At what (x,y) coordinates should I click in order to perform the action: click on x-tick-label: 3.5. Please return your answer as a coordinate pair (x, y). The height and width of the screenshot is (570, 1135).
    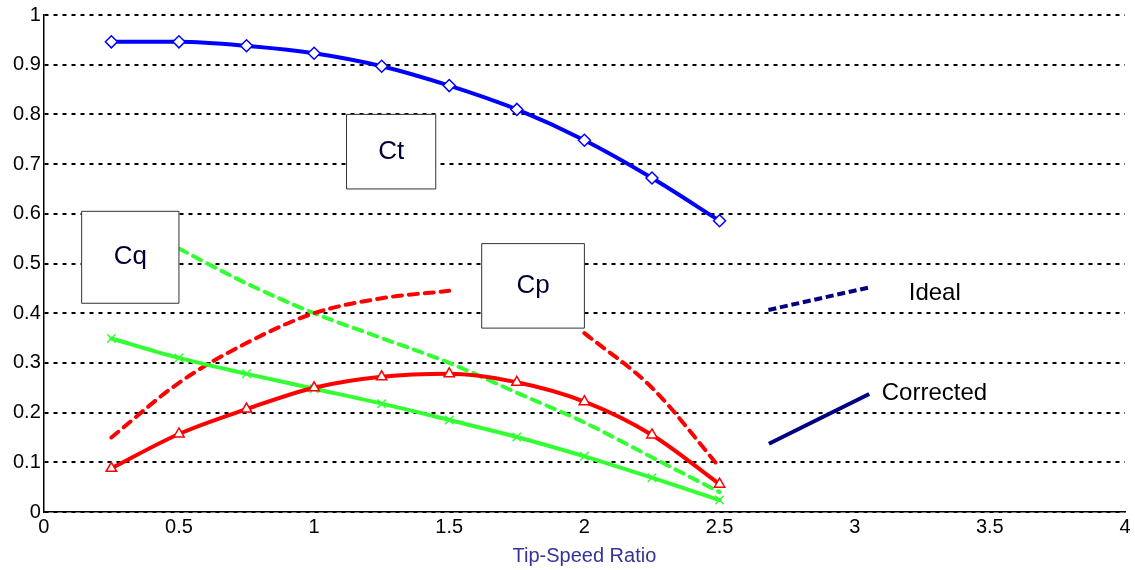
    Looking at the image, I should click on (989, 525).